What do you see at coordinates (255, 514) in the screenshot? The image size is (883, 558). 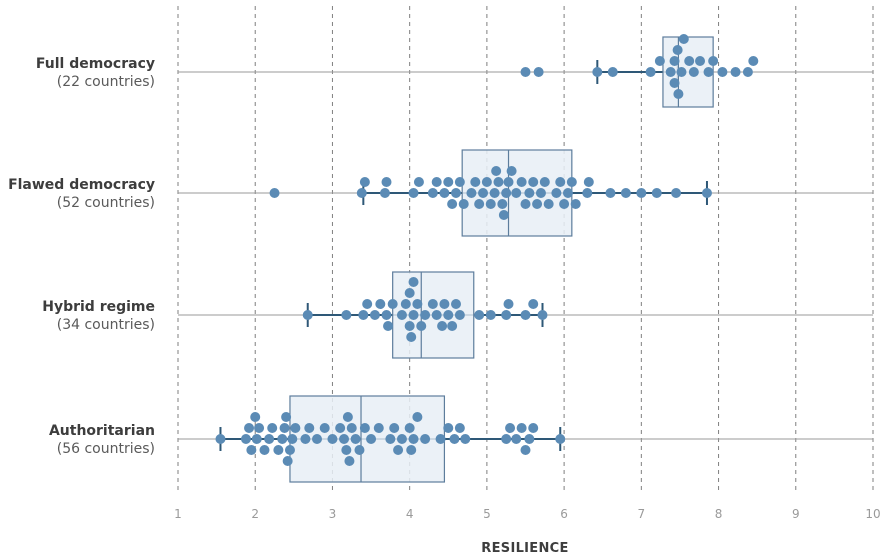 I see `x-tick-label: 2` at bounding box center [255, 514].